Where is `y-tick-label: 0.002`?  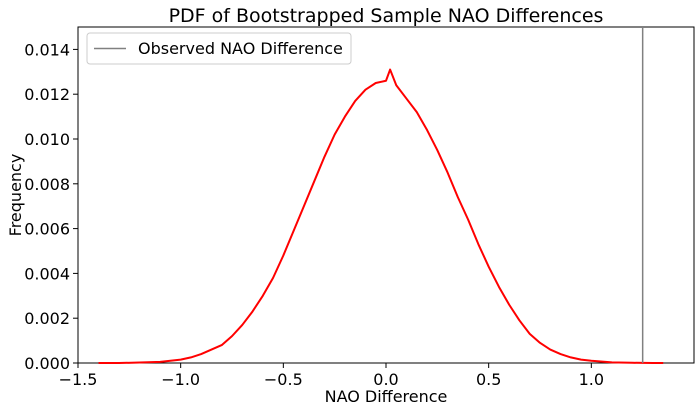 y-tick-label: 0.002 is located at coordinates (47, 318).